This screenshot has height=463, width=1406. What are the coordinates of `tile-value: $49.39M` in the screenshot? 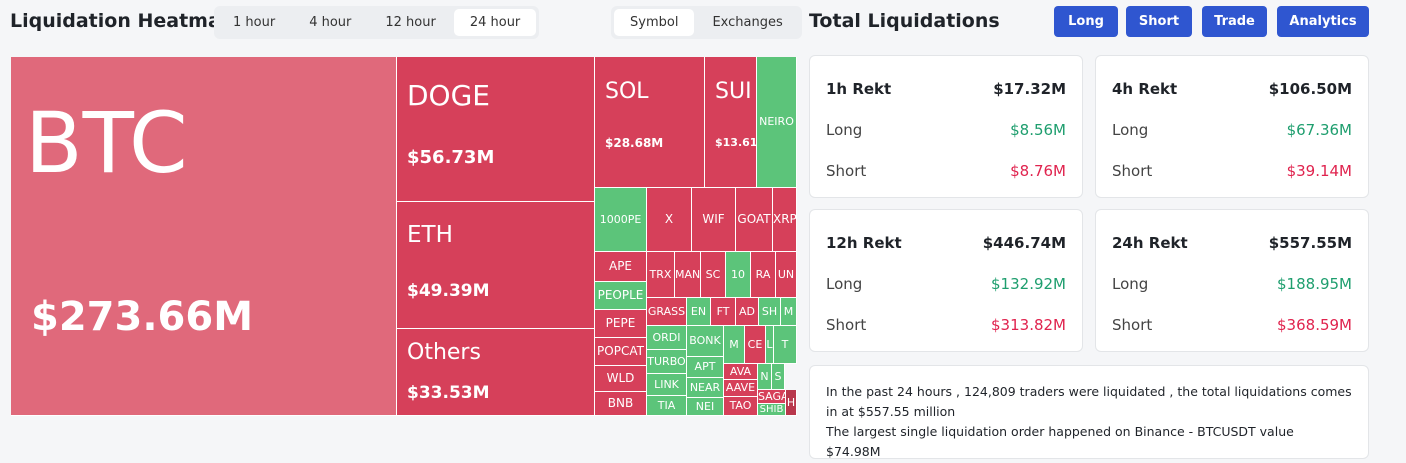 It's located at (448, 290).